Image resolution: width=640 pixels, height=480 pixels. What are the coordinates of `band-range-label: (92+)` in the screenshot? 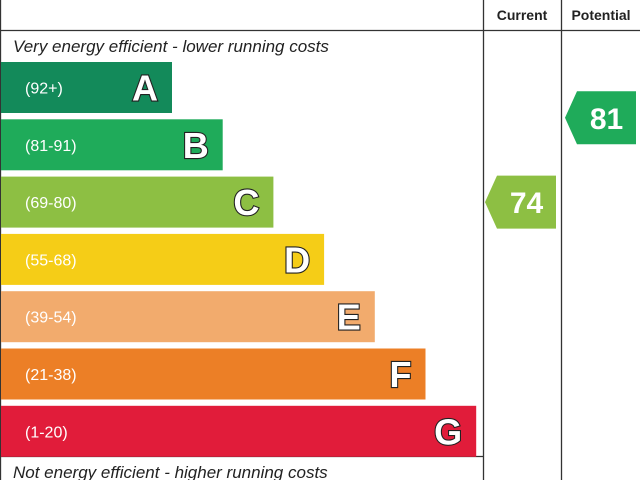 It's located at (44, 89).